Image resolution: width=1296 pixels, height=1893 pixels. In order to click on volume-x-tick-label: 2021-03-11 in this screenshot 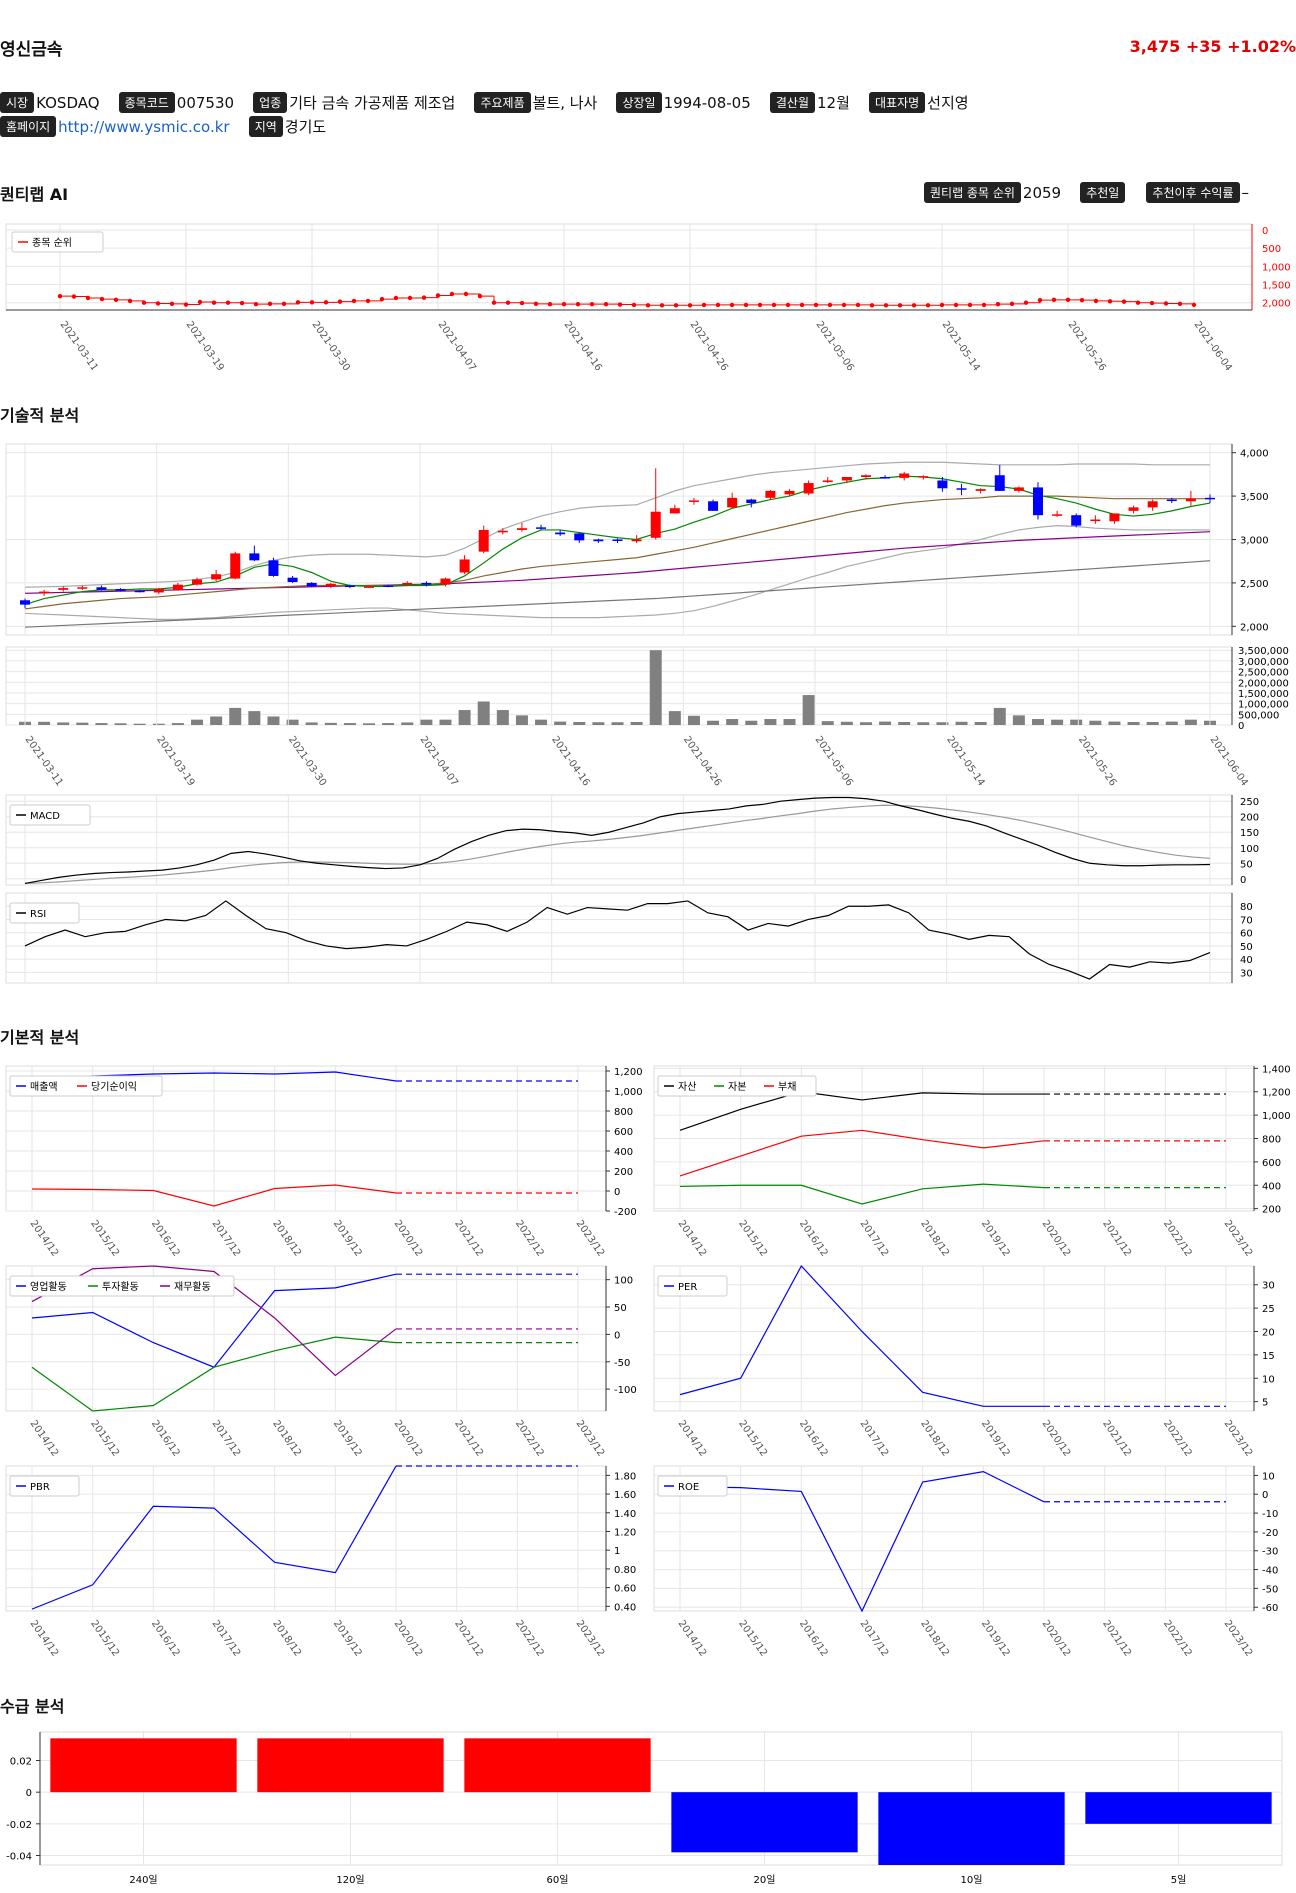, I will do `click(44, 761)`.